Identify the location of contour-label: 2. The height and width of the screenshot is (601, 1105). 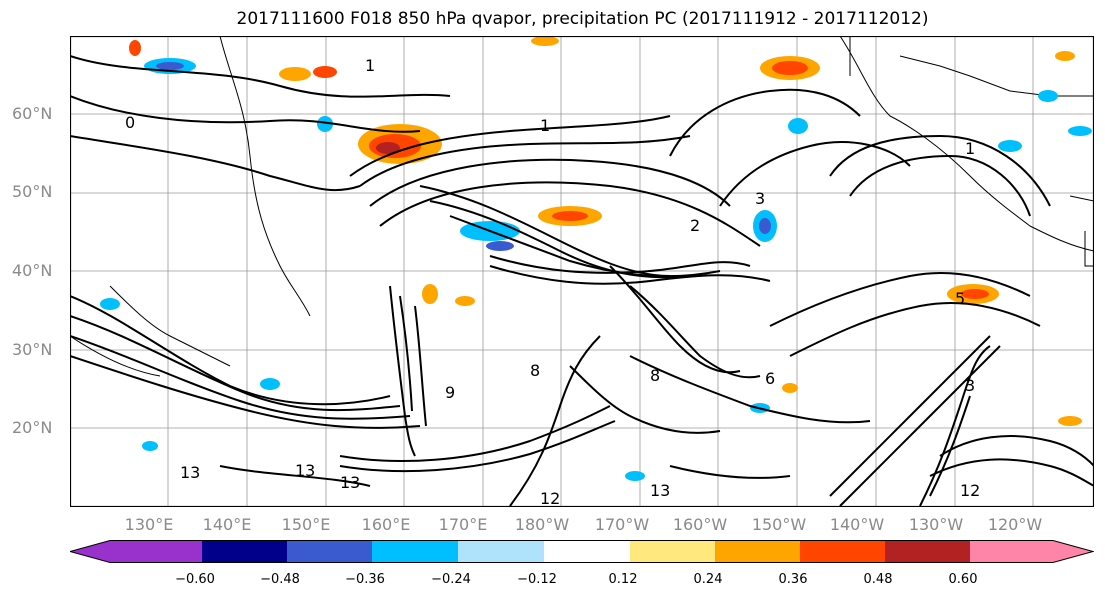
(695, 225).